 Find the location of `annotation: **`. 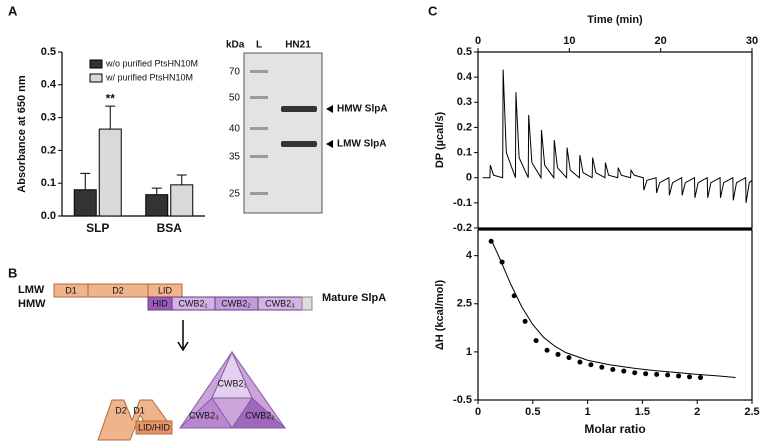

annotation: ** is located at coordinates (111, 98).